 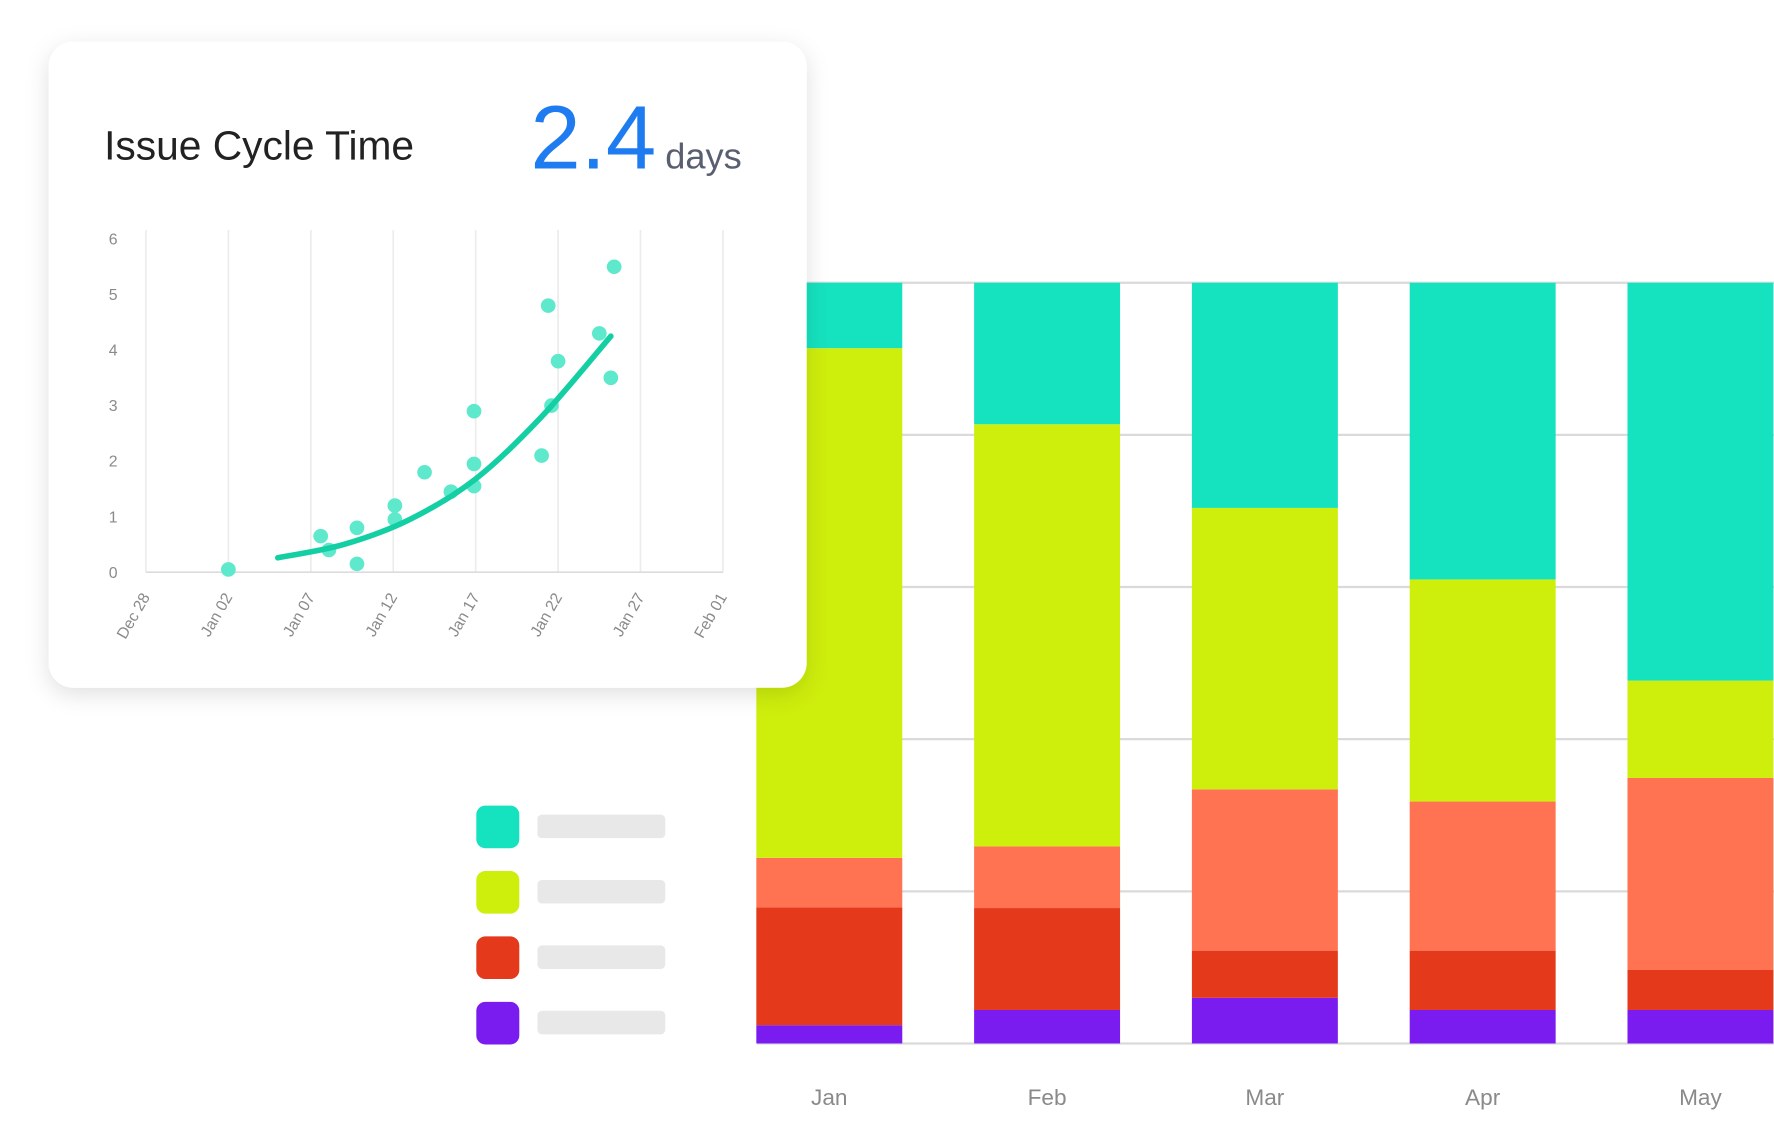 What do you see at coordinates (1700, 1097) in the screenshot?
I see `x-tick-label: May` at bounding box center [1700, 1097].